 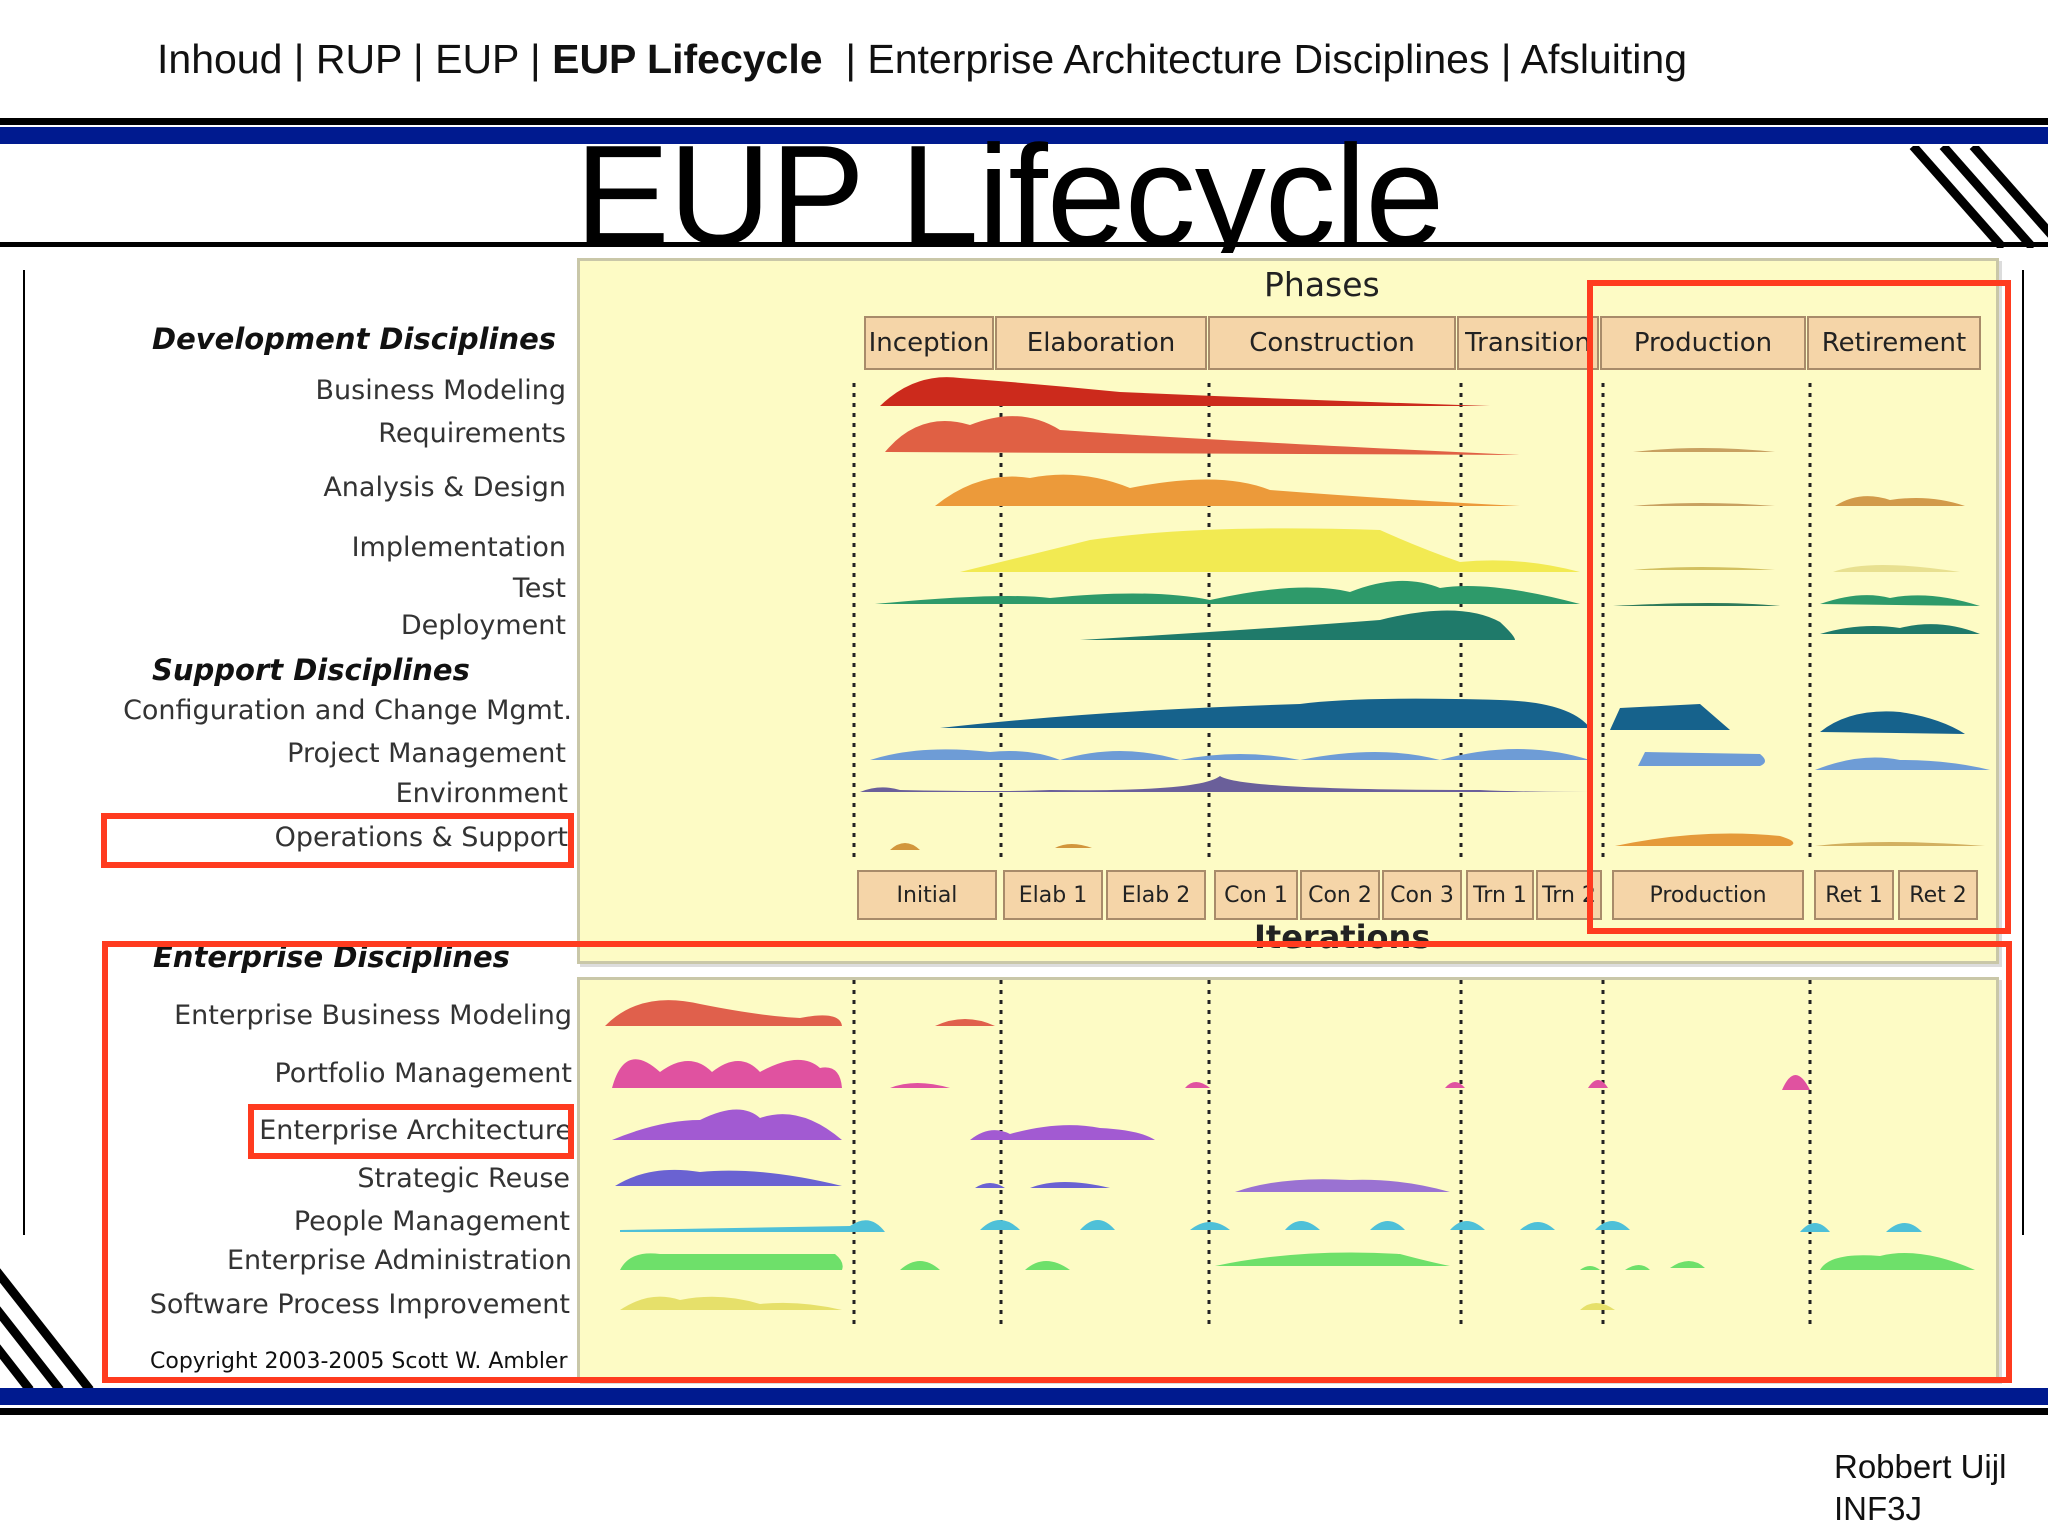 I want to click on iteration-production: Production, so click(x=1708, y=895).